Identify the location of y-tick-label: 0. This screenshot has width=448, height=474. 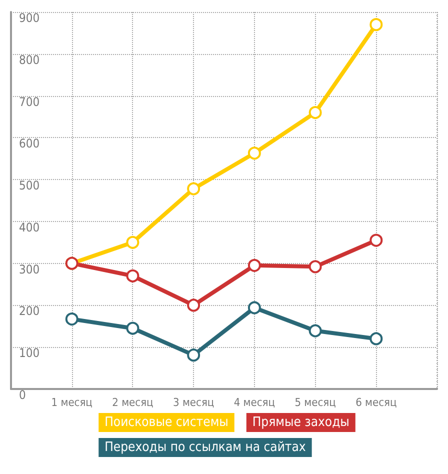
(22, 395).